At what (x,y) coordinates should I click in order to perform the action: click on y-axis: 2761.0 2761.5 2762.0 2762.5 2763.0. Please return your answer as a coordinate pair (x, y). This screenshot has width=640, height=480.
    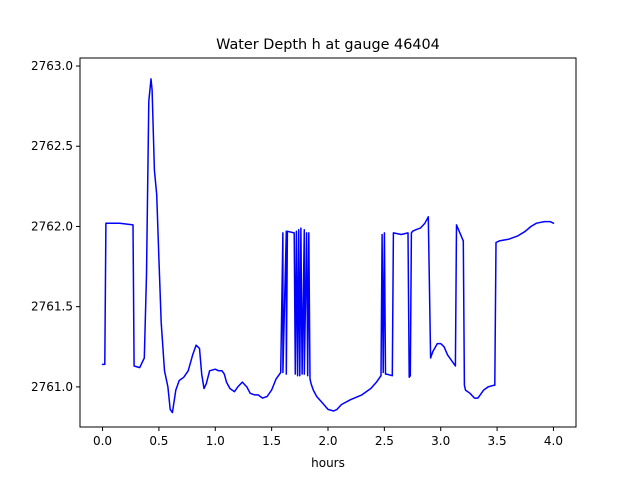
    Looking at the image, I should click on (55, 226).